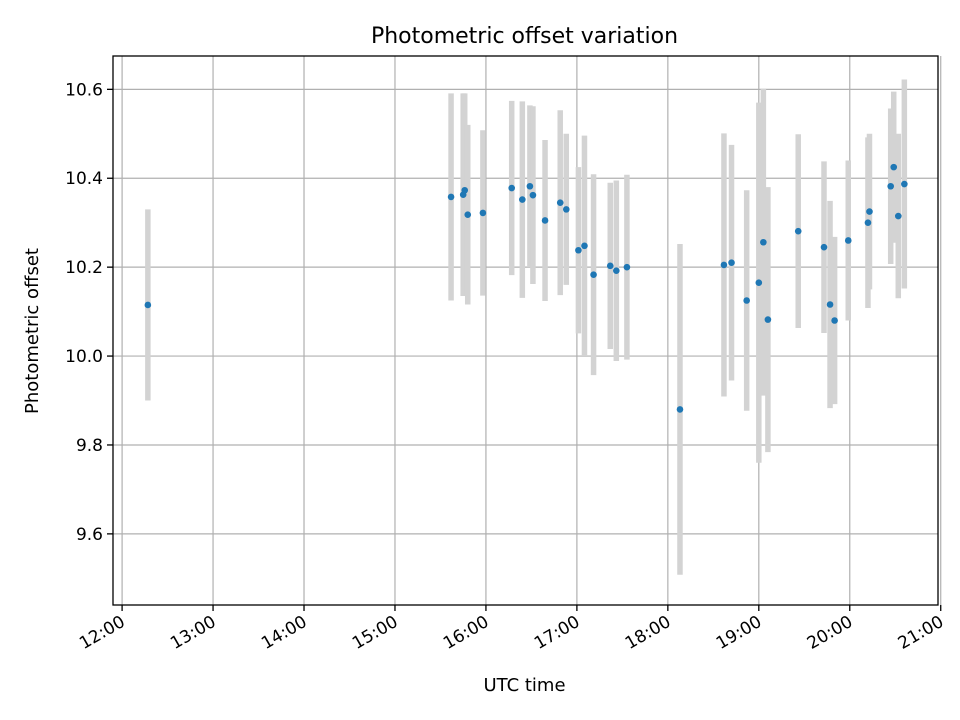  Describe the element at coordinates (524, 36) in the screenshot. I see `chart-title: Photometric offset variation` at that location.